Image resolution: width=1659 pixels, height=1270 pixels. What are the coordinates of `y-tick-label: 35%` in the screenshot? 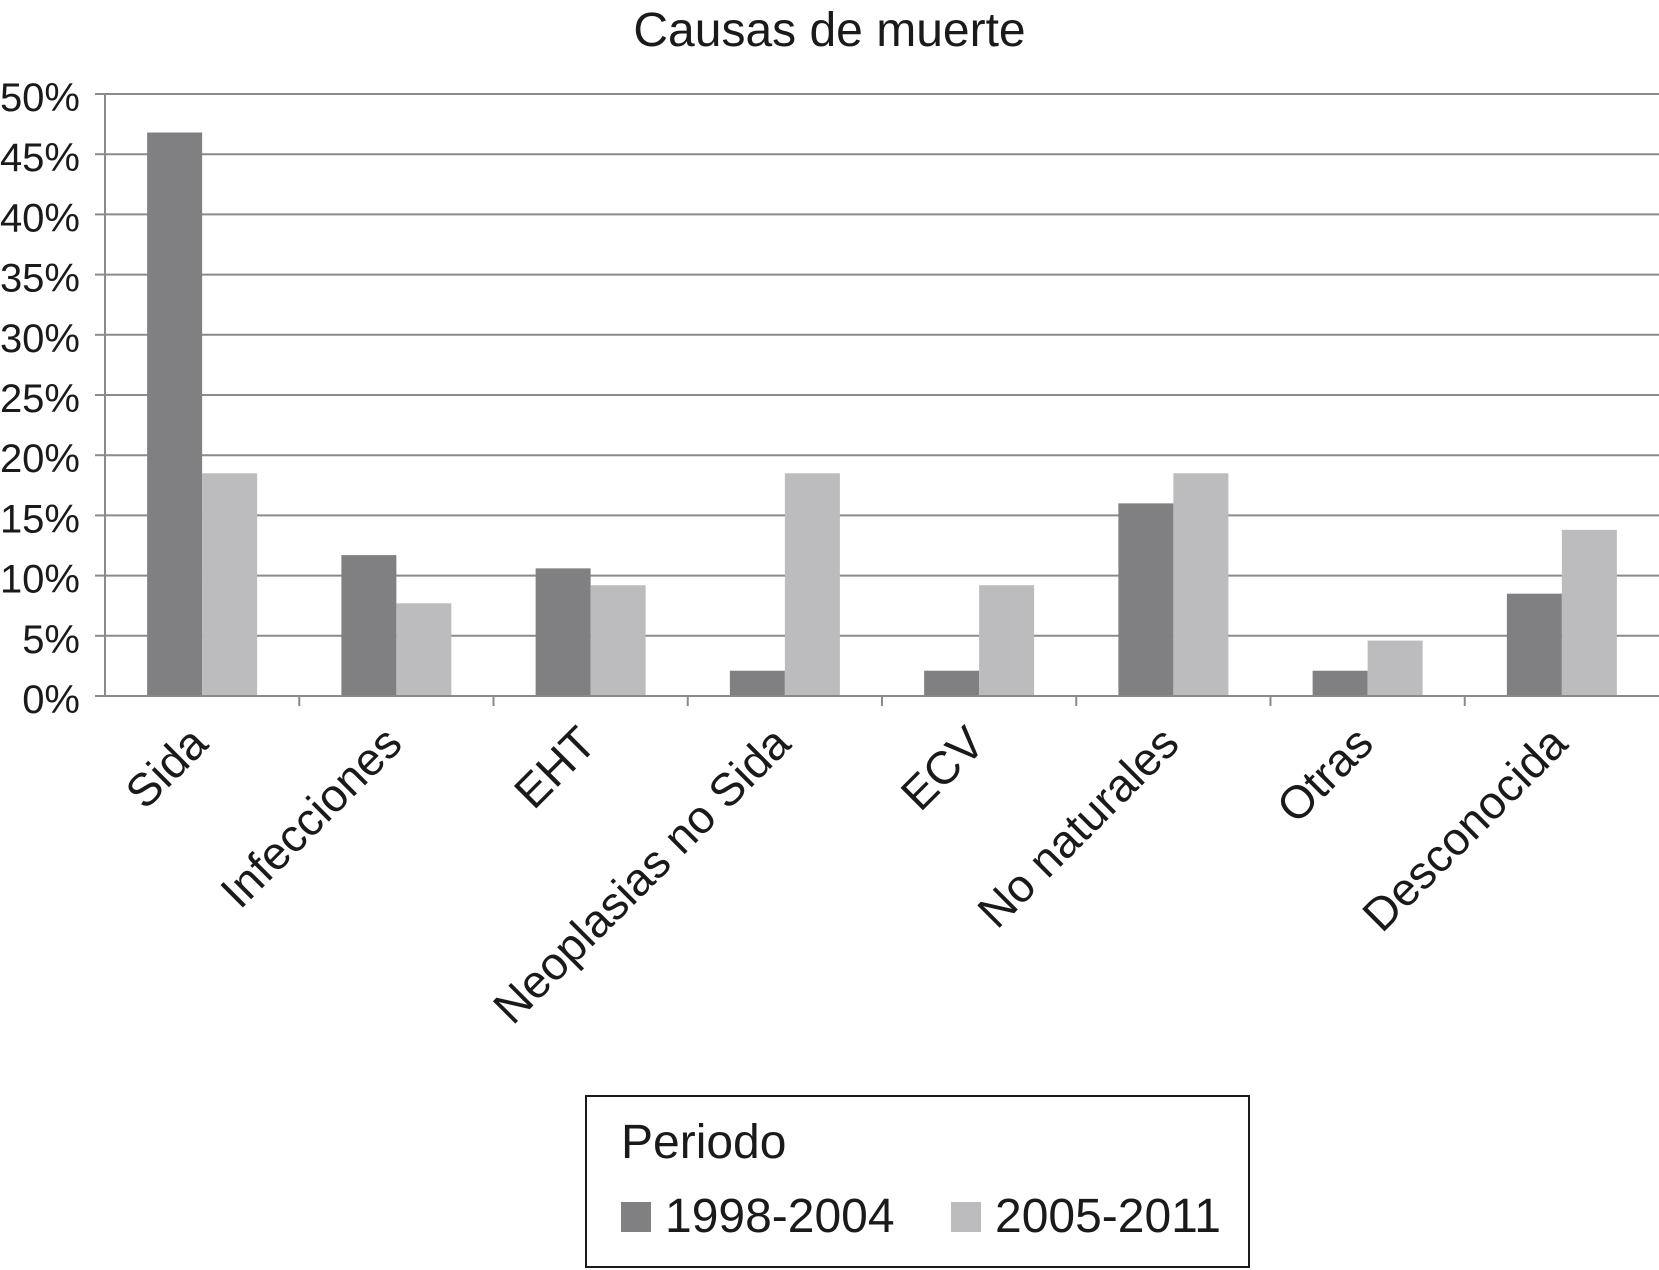 It's located at (40, 279).